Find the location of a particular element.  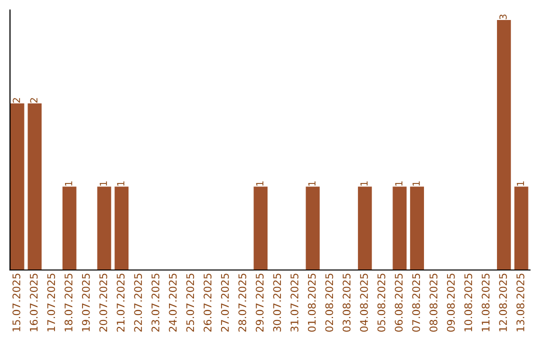

x-tick-label: 06.08.2025 is located at coordinates (398, 303).